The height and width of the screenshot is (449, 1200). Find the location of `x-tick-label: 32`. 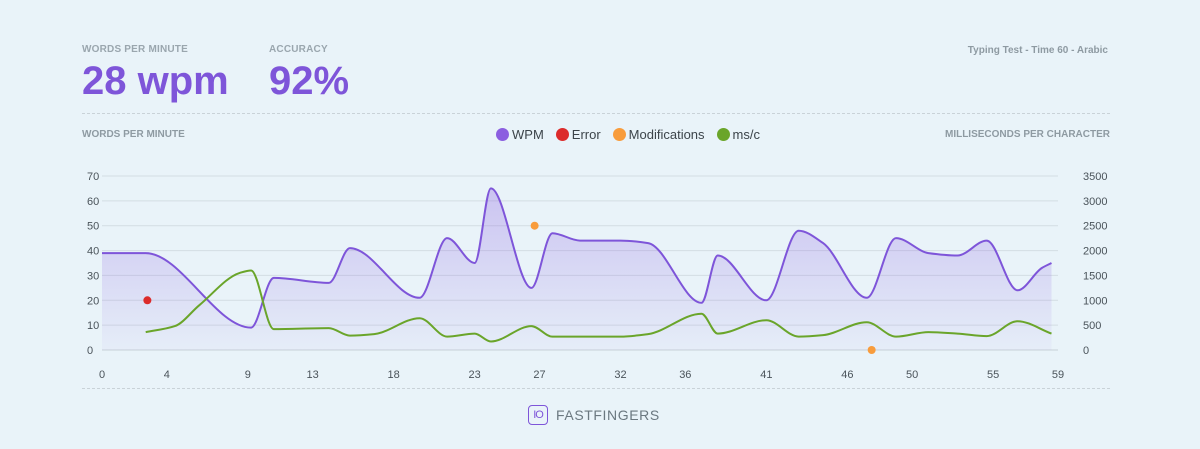

x-tick-label: 32 is located at coordinates (620, 375).